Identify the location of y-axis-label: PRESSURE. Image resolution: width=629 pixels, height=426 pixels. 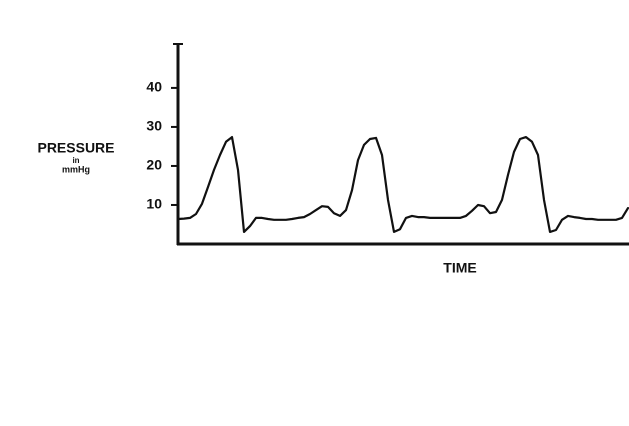
(75, 148).